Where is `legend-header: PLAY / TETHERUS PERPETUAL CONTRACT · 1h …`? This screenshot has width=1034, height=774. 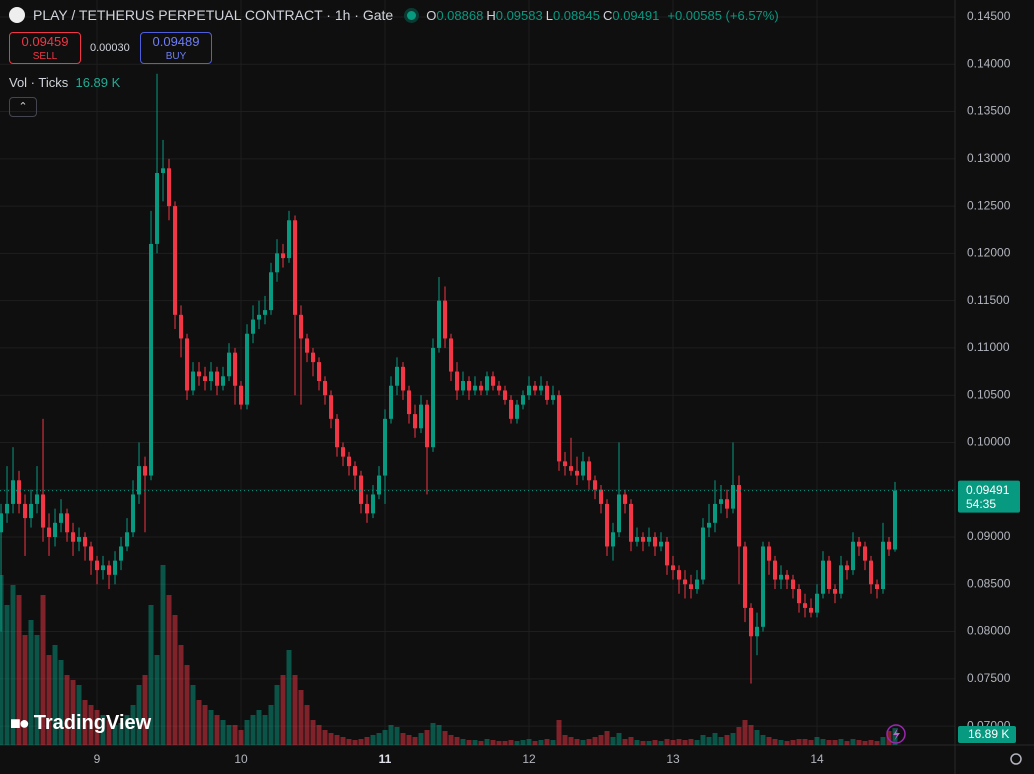 legend-header: PLAY / TETHERUS PERPETUAL CONTRACT · 1h … is located at coordinates (394, 15).